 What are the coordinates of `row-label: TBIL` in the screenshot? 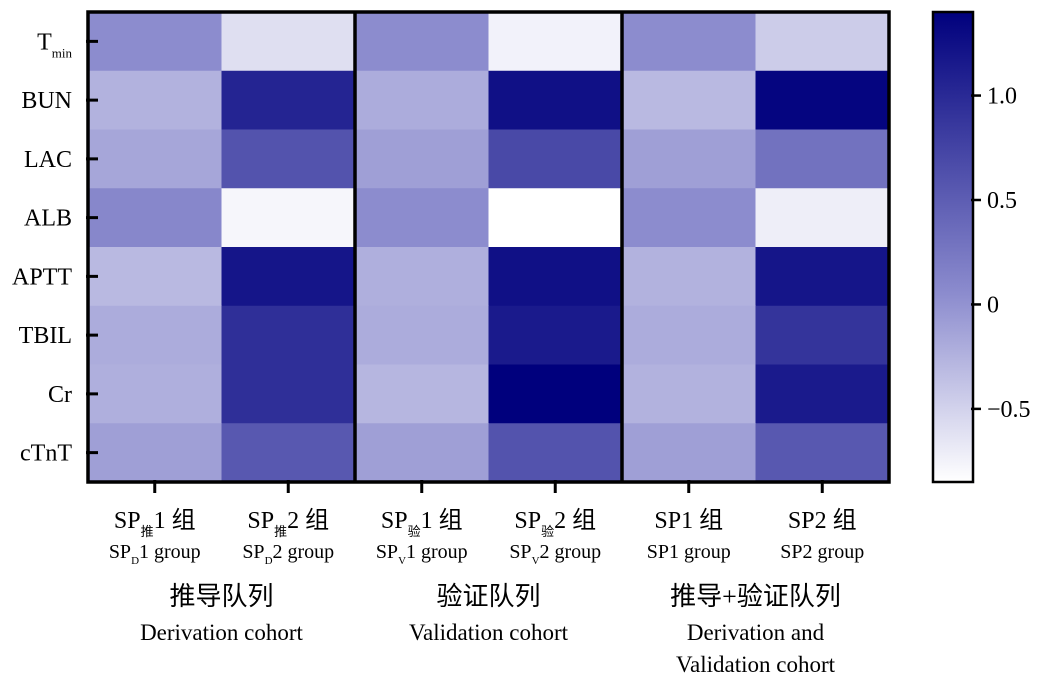 It's located at (45, 336).